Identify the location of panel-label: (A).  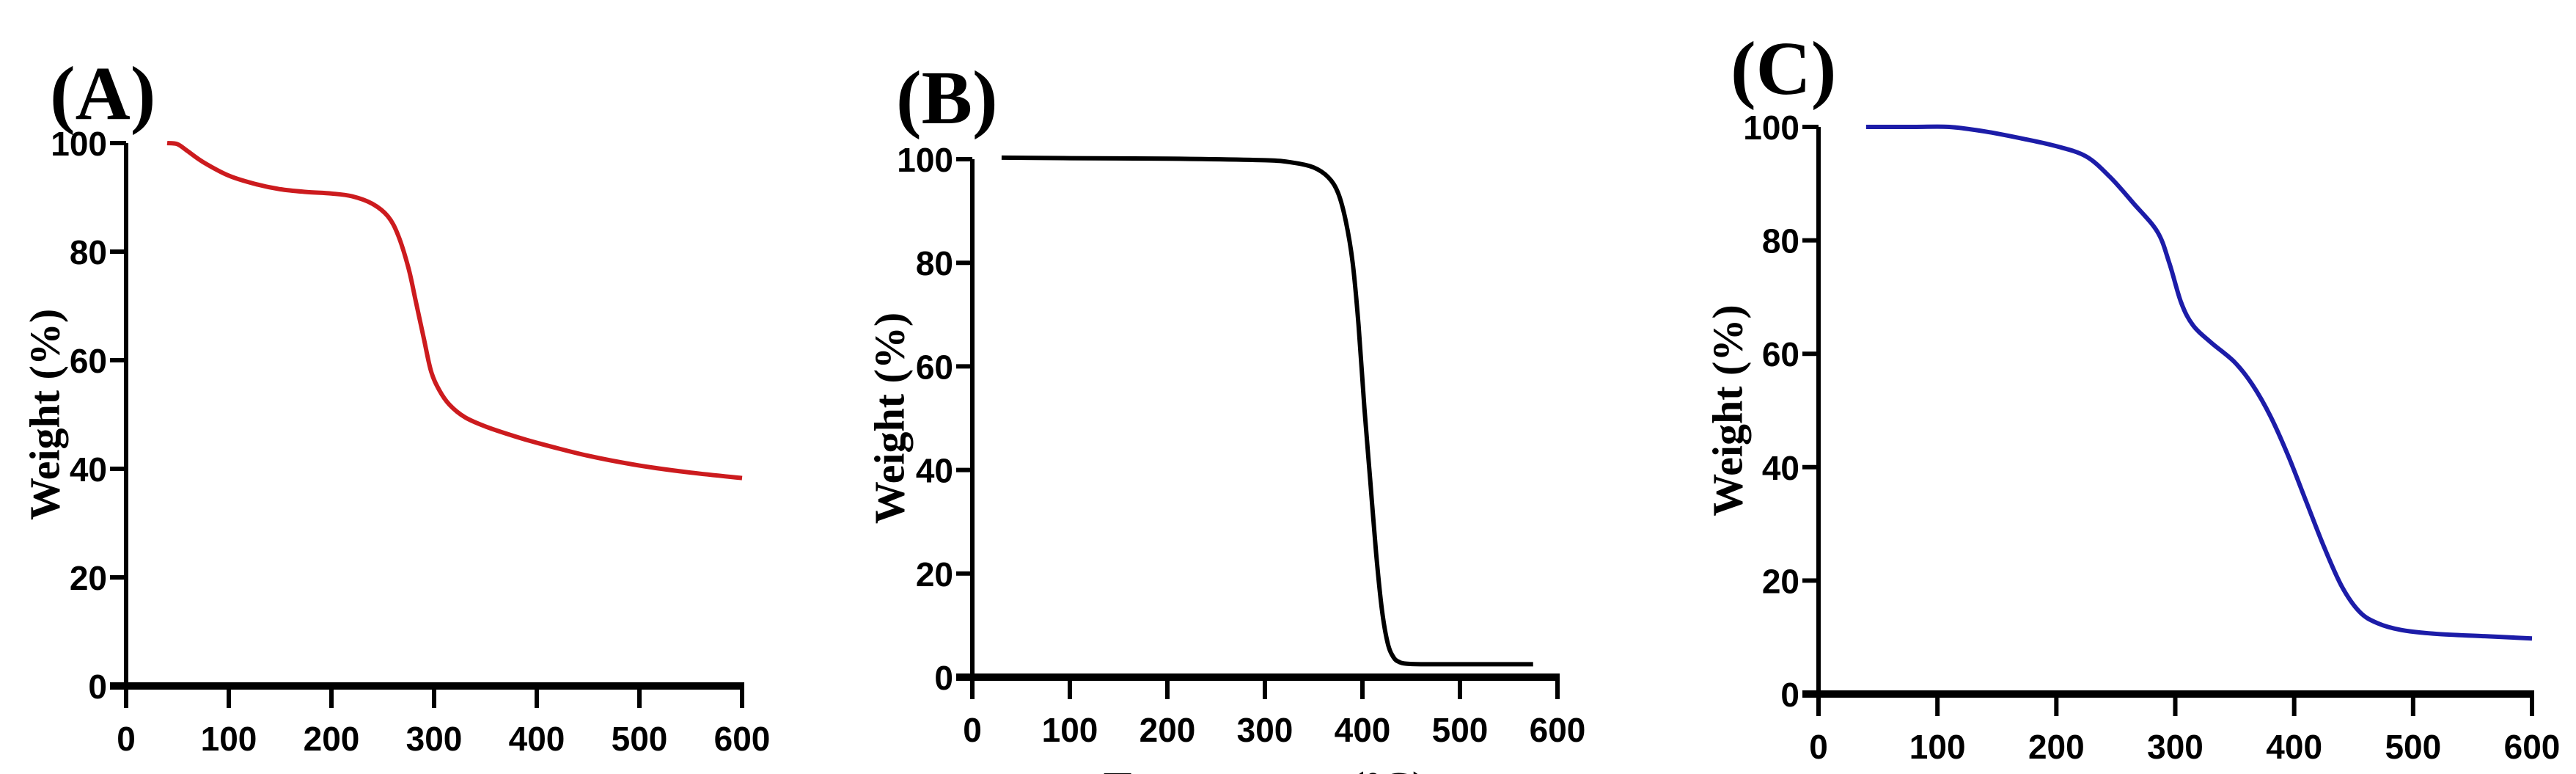
(103, 93).